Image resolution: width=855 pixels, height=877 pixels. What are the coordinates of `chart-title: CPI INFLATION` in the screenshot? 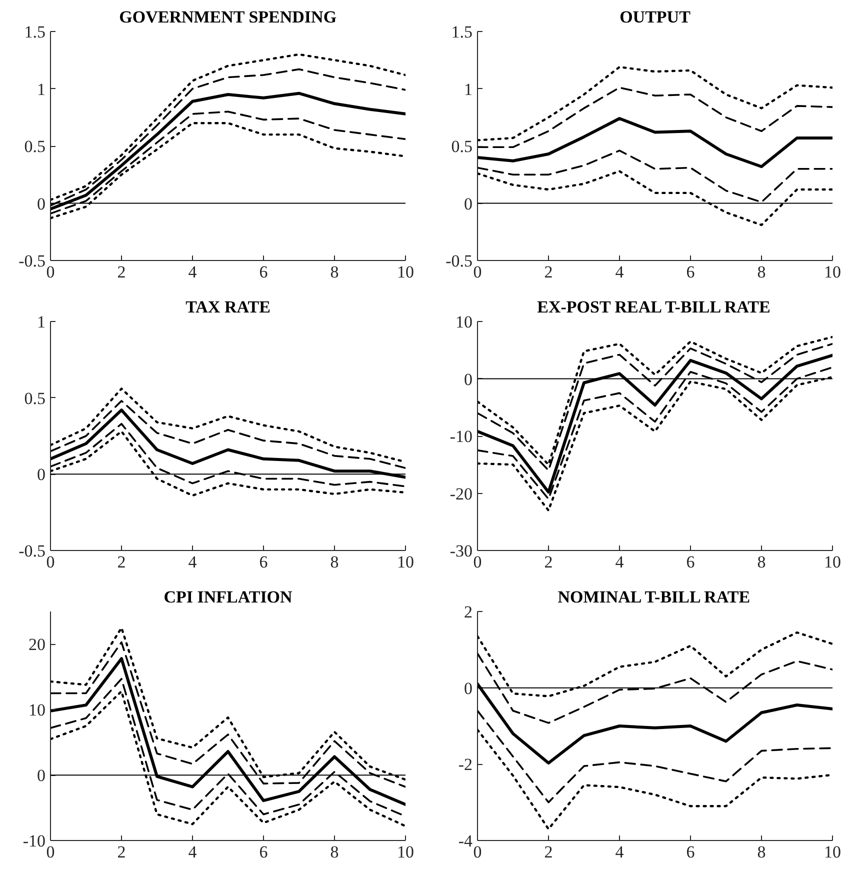 It's located at (229, 597).